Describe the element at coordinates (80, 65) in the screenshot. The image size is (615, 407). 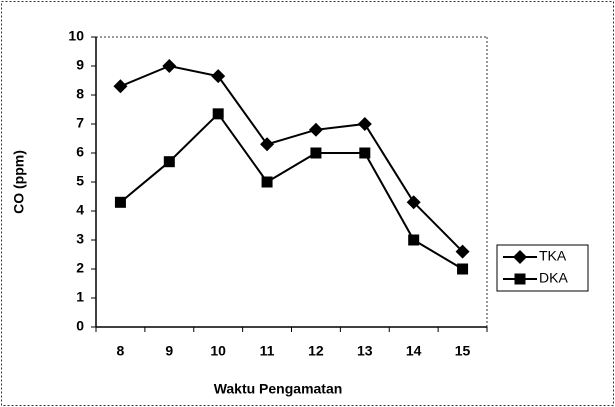
I see `y-tick-label: 9` at that location.